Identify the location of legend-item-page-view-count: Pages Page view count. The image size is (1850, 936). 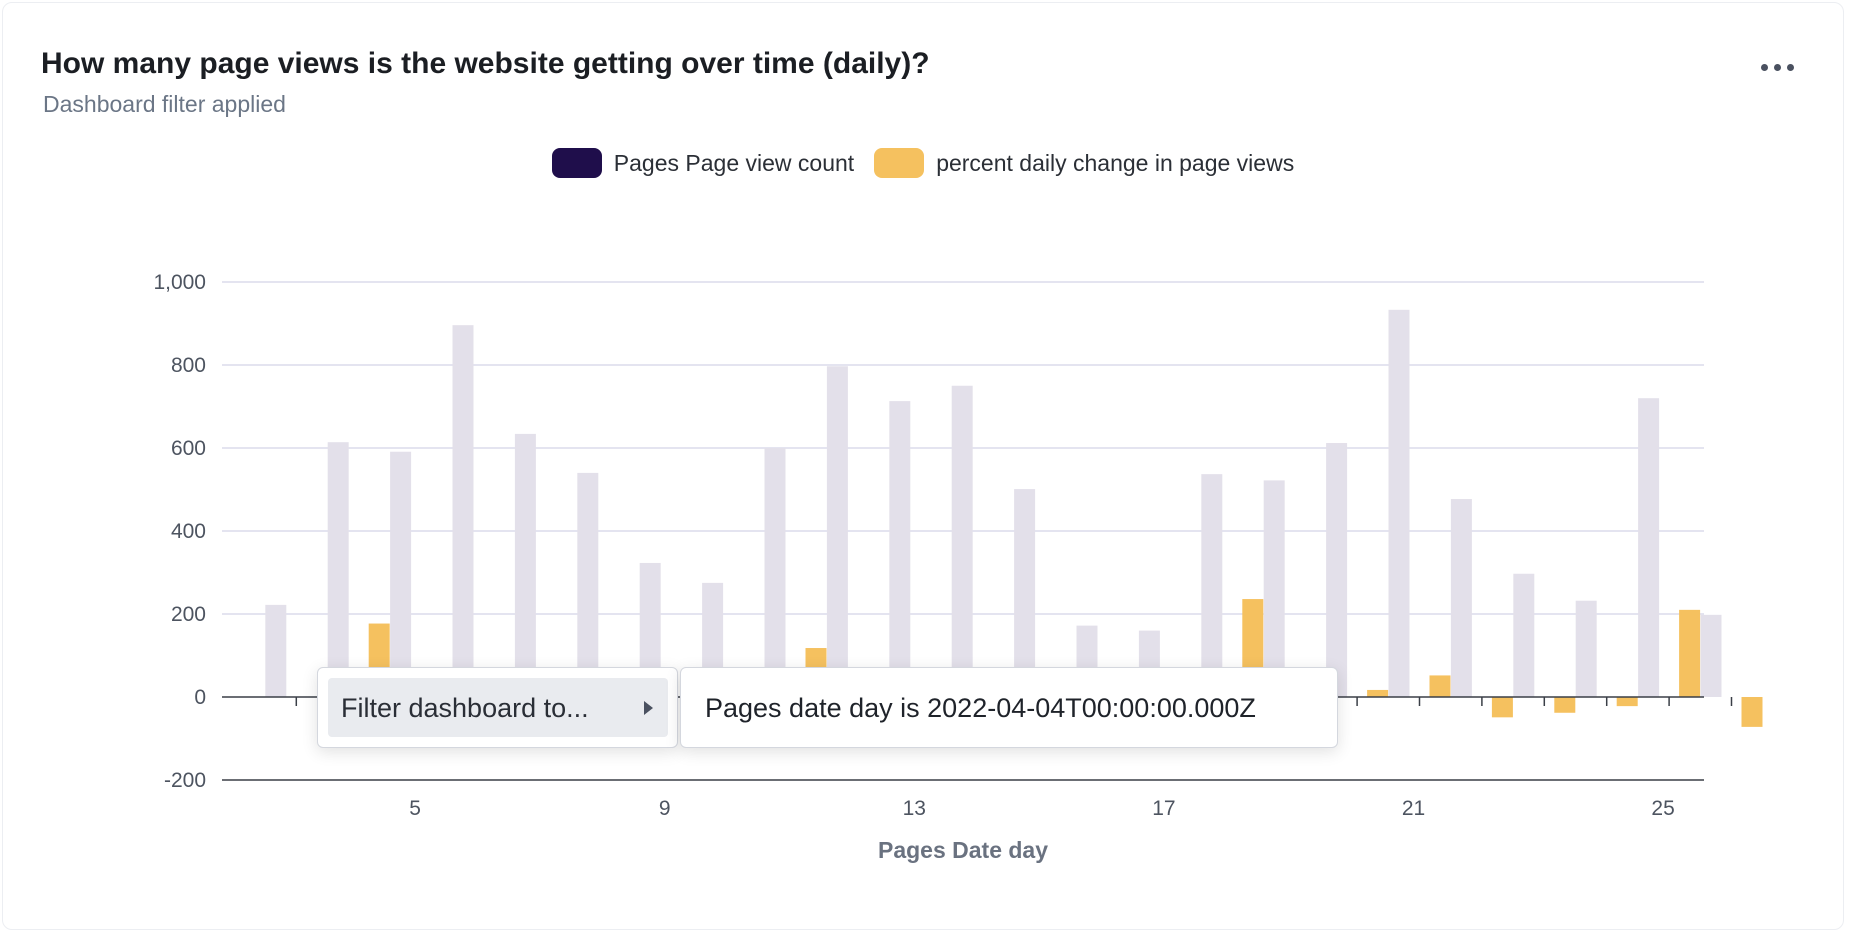
(703, 163).